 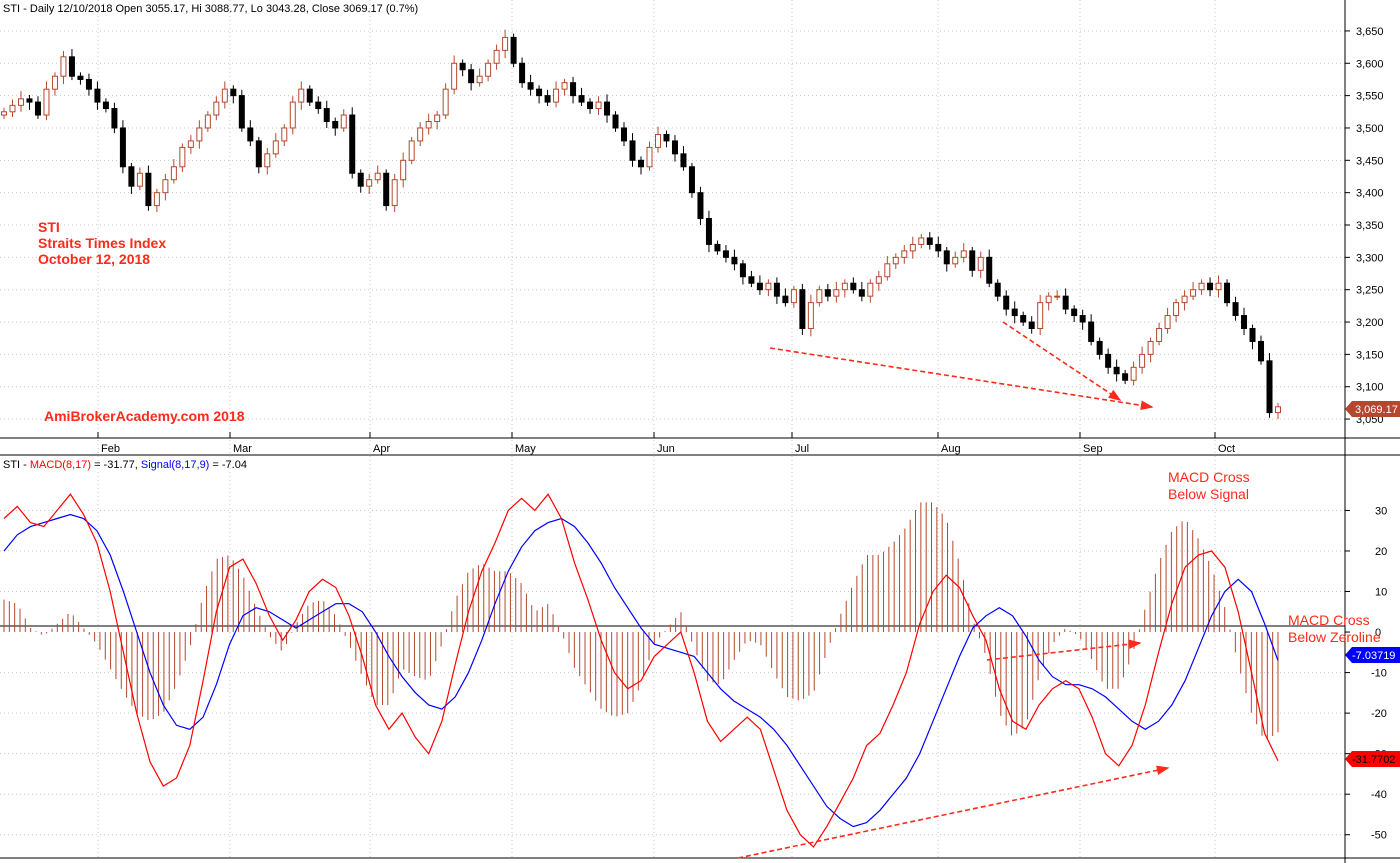 What do you see at coordinates (1209, 477) in the screenshot?
I see `macd-cross-signal-line-1: MACD Cross` at bounding box center [1209, 477].